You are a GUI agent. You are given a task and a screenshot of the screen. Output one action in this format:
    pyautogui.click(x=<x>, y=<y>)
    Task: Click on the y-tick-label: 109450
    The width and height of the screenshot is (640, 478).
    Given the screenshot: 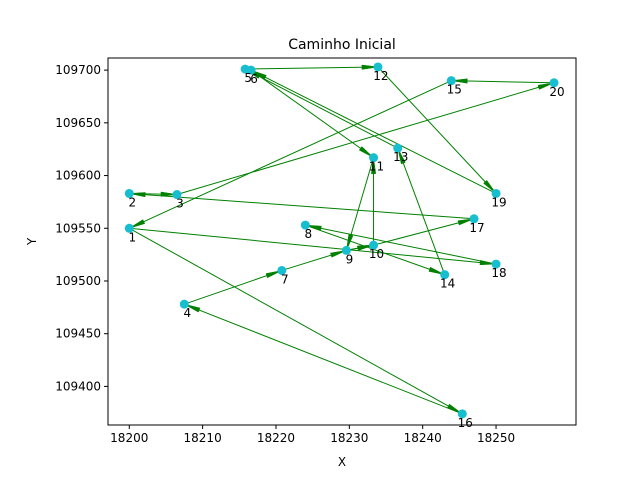 What is the action you would take?
    pyautogui.click(x=78, y=334)
    